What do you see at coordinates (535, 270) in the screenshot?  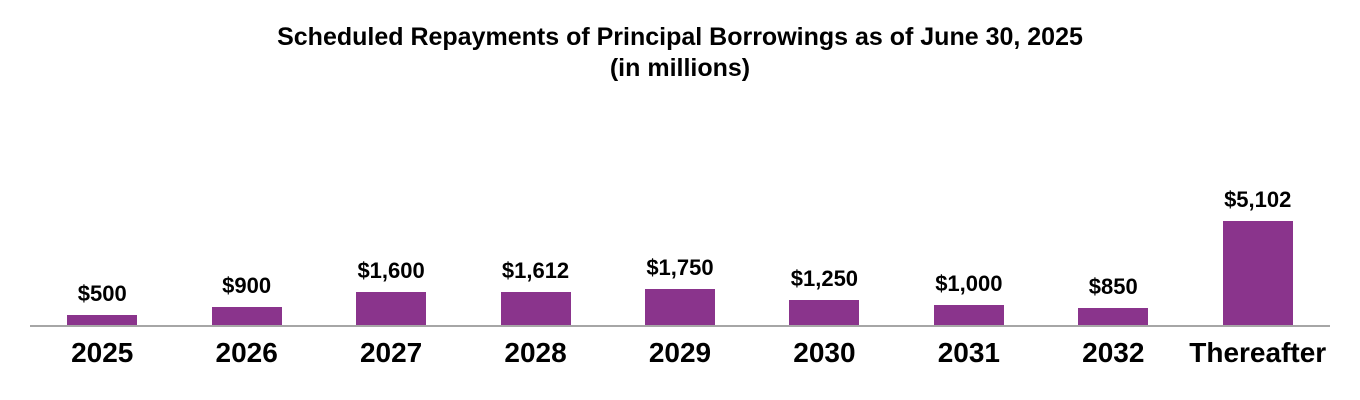 I see `bar-value-label: $1,612` at bounding box center [535, 270].